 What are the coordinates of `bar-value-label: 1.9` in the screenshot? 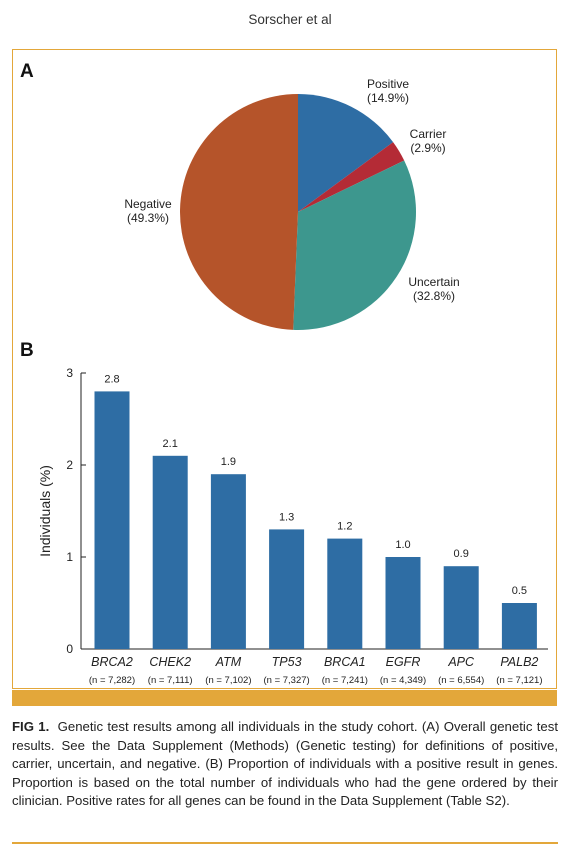 It's located at (228, 462).